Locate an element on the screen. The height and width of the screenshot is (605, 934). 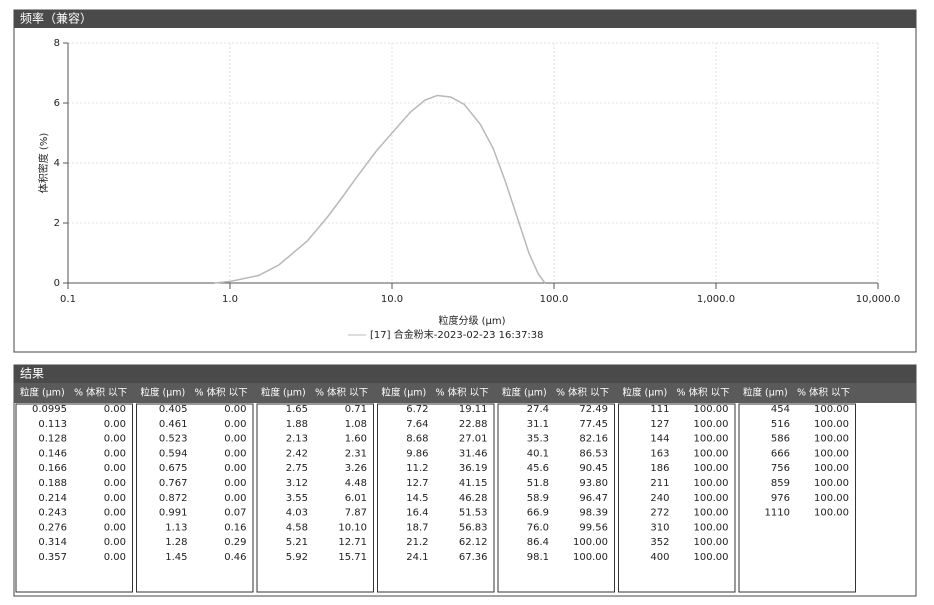
percent-cell: 6.01 is located at coordinates (356, 498).